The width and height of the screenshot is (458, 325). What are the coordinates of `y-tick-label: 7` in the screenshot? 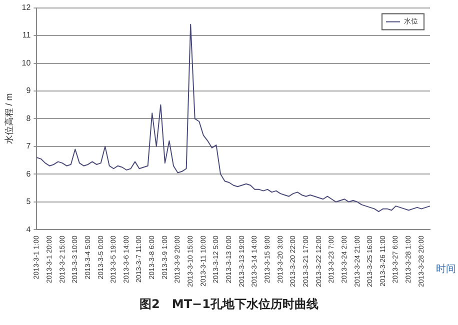 It's located at (29, 146).